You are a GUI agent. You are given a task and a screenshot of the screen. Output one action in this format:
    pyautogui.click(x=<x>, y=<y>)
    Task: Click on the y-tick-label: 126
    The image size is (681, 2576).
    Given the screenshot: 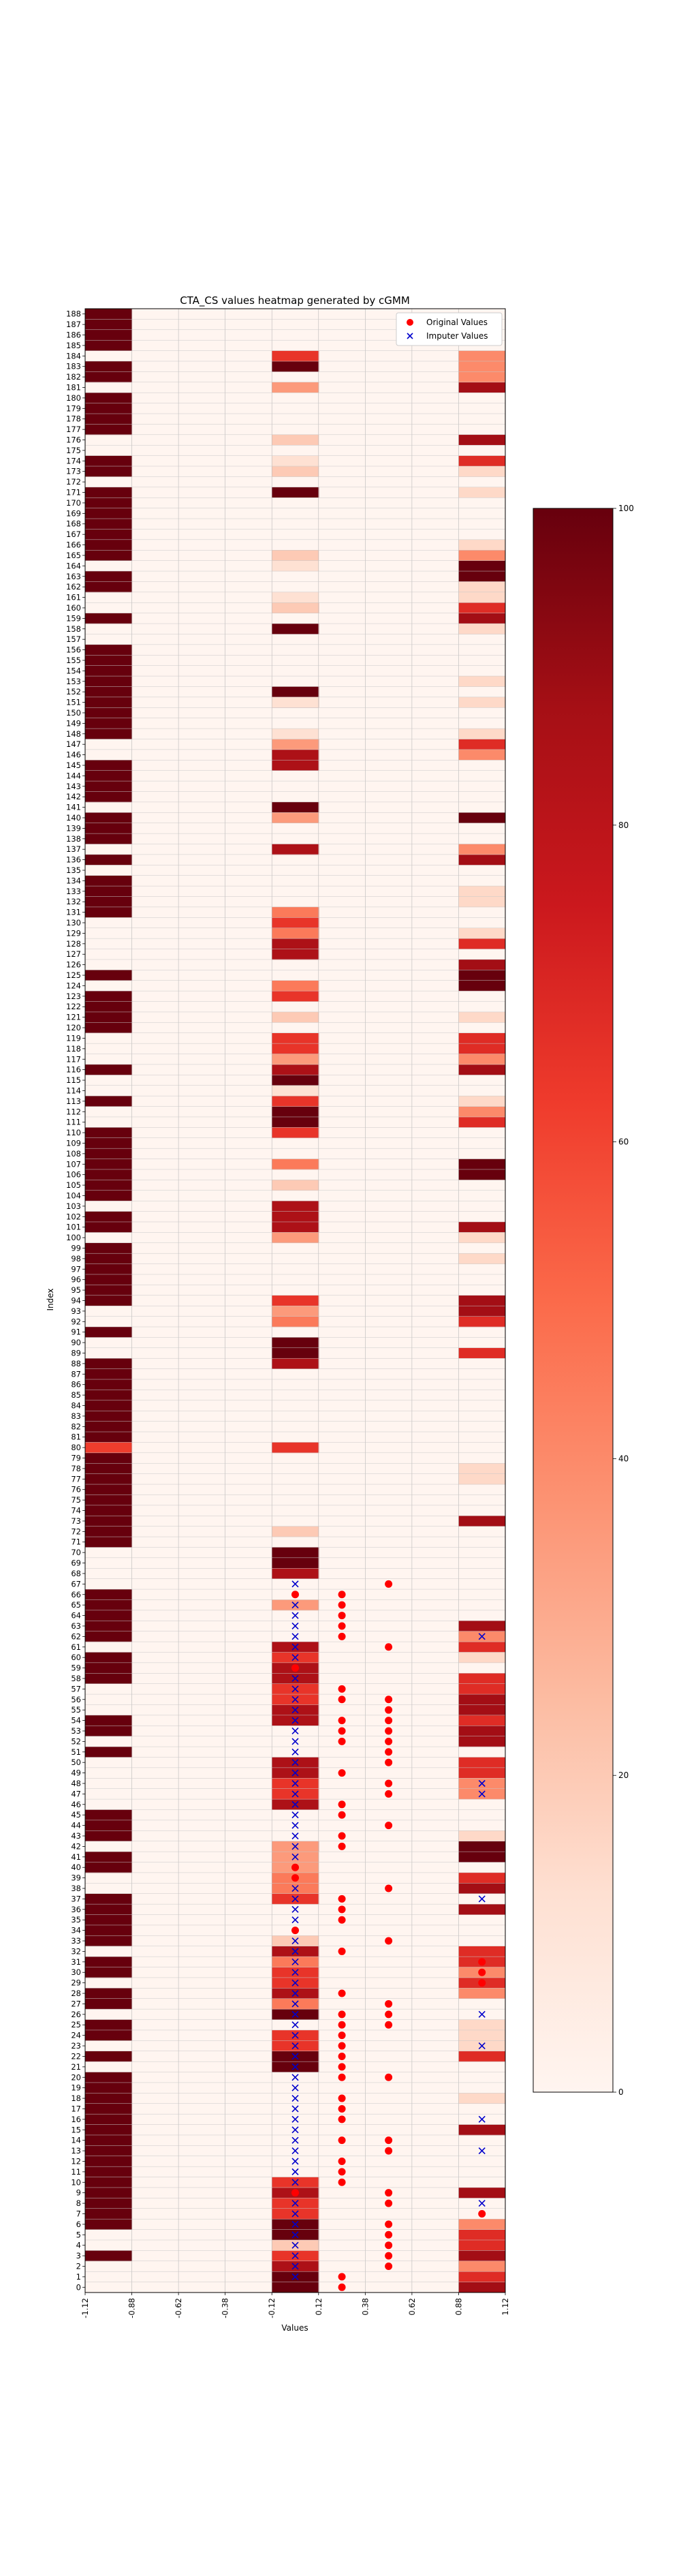 What is the action you would take?
    pyautogui.click(x=74, y=965)
    